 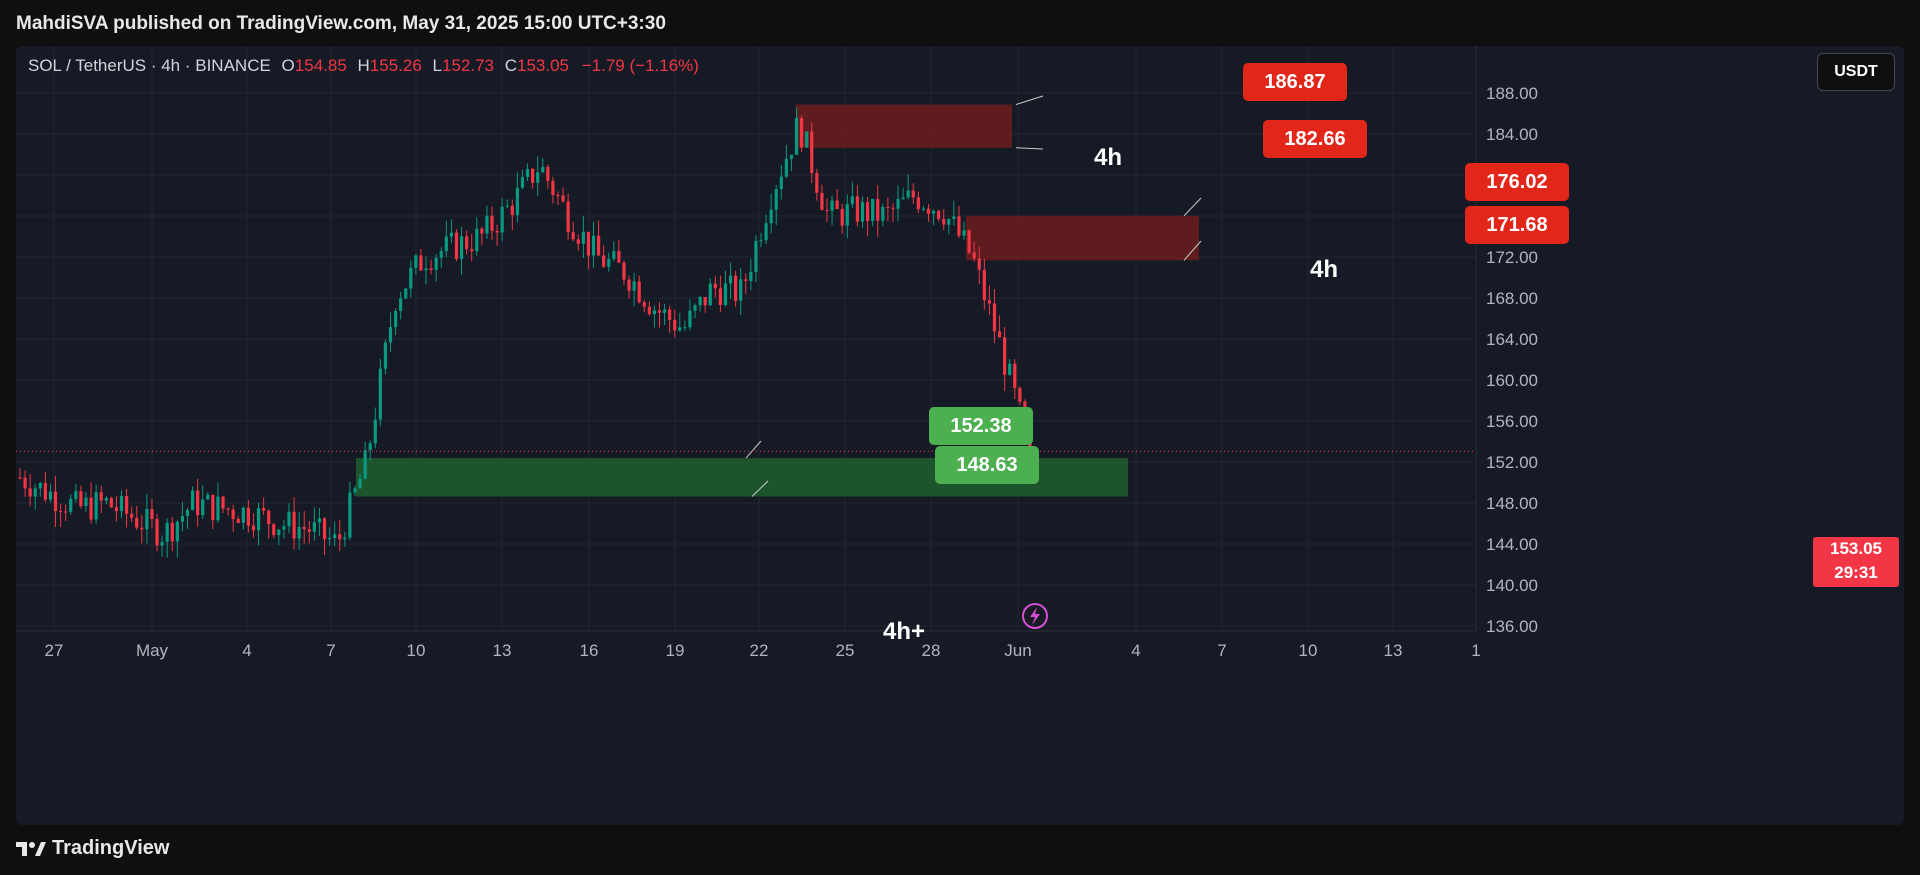 I want to click on event-lightning-icon, so click(x=1035, y=616).